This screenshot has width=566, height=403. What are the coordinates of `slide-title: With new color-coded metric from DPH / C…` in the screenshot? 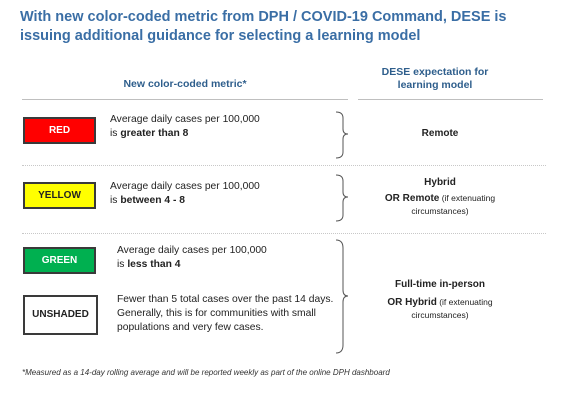 It's located at (263, 26).